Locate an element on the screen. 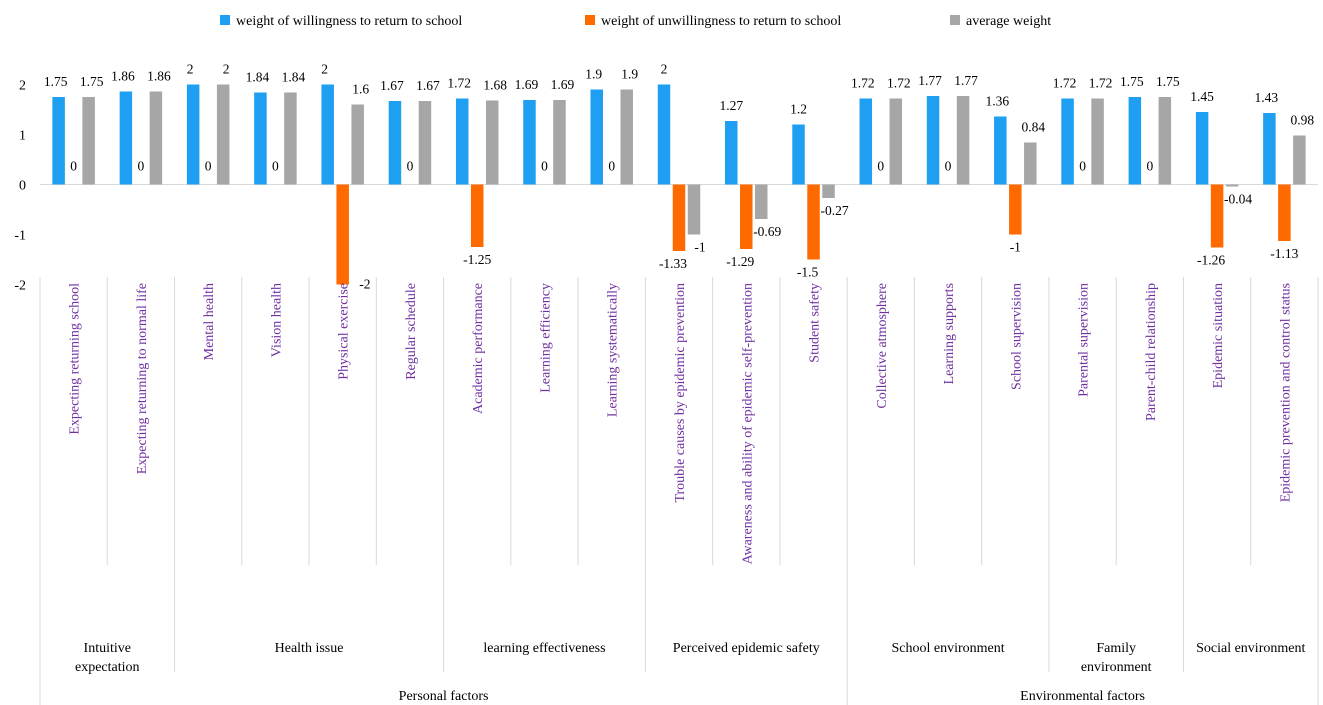  y-tick-label: 0 is located at coordinates (22, 186).